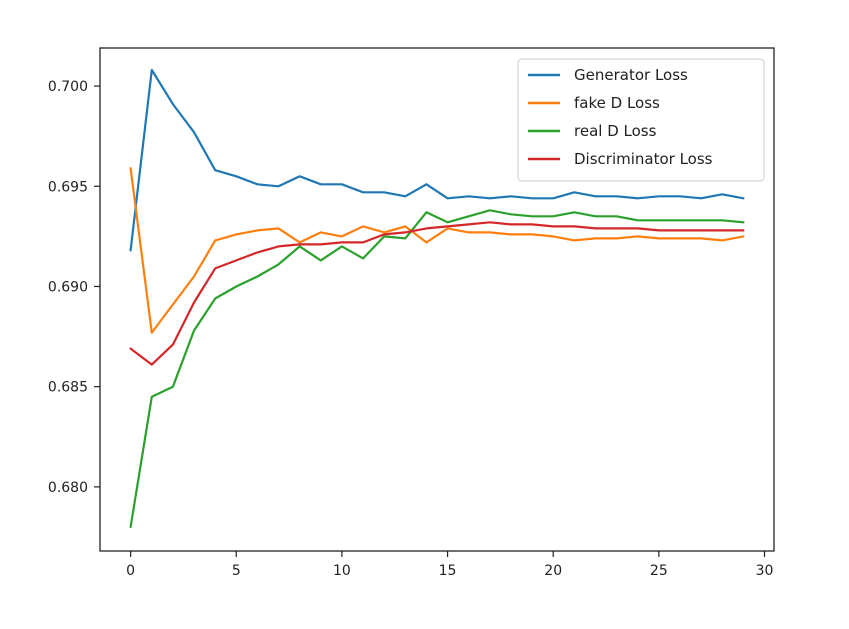 The width and height of the screenshot is (849, 629). I want to click on x-tick-label: 25, so click(659, 571).